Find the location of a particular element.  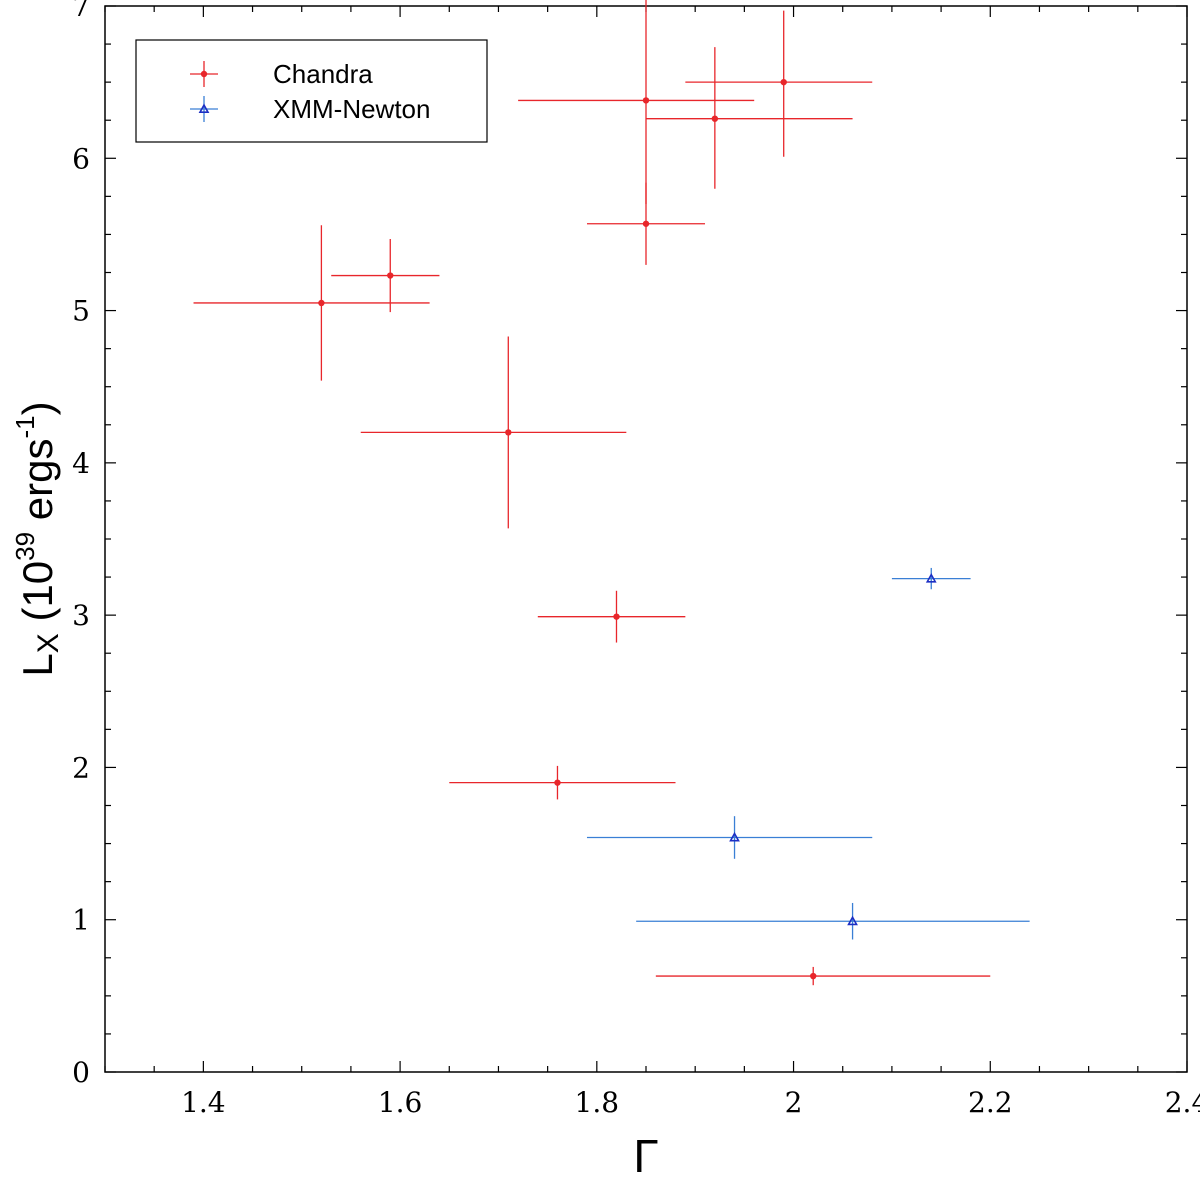

legend-chandra-marker is located at coordinates (204, 74).